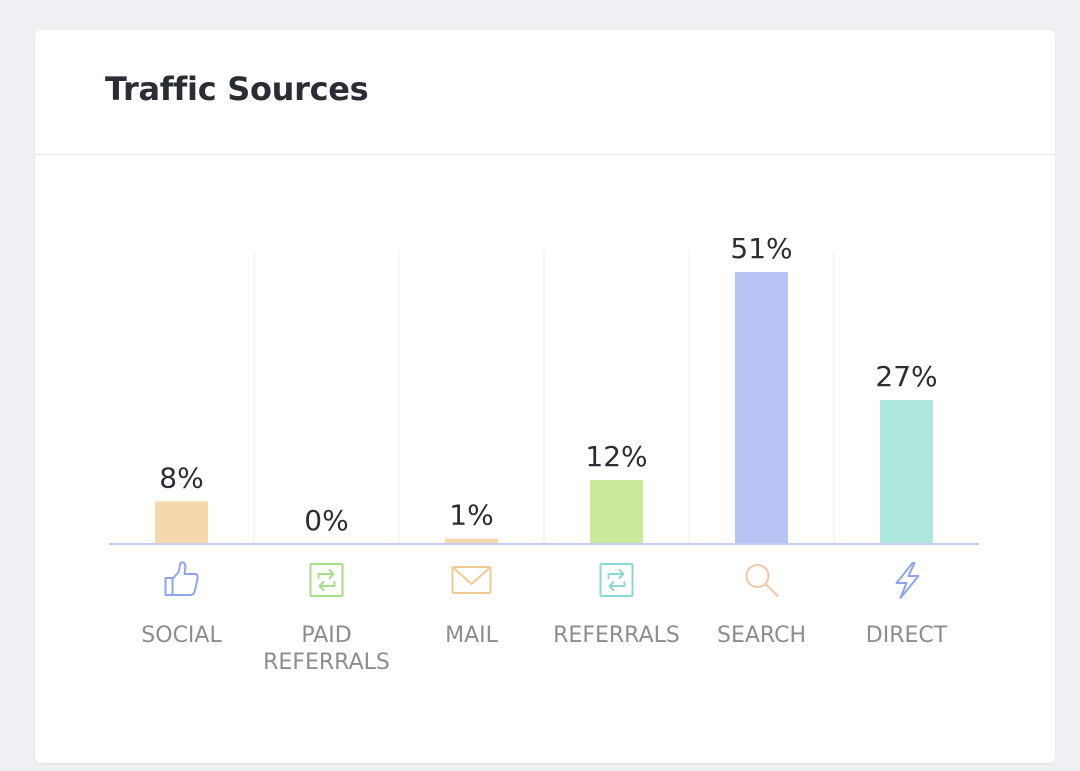  What do you see at coordinates (907, 580) in the screenshot?
I see `bolt-icon` at bounding box center [907, 580].